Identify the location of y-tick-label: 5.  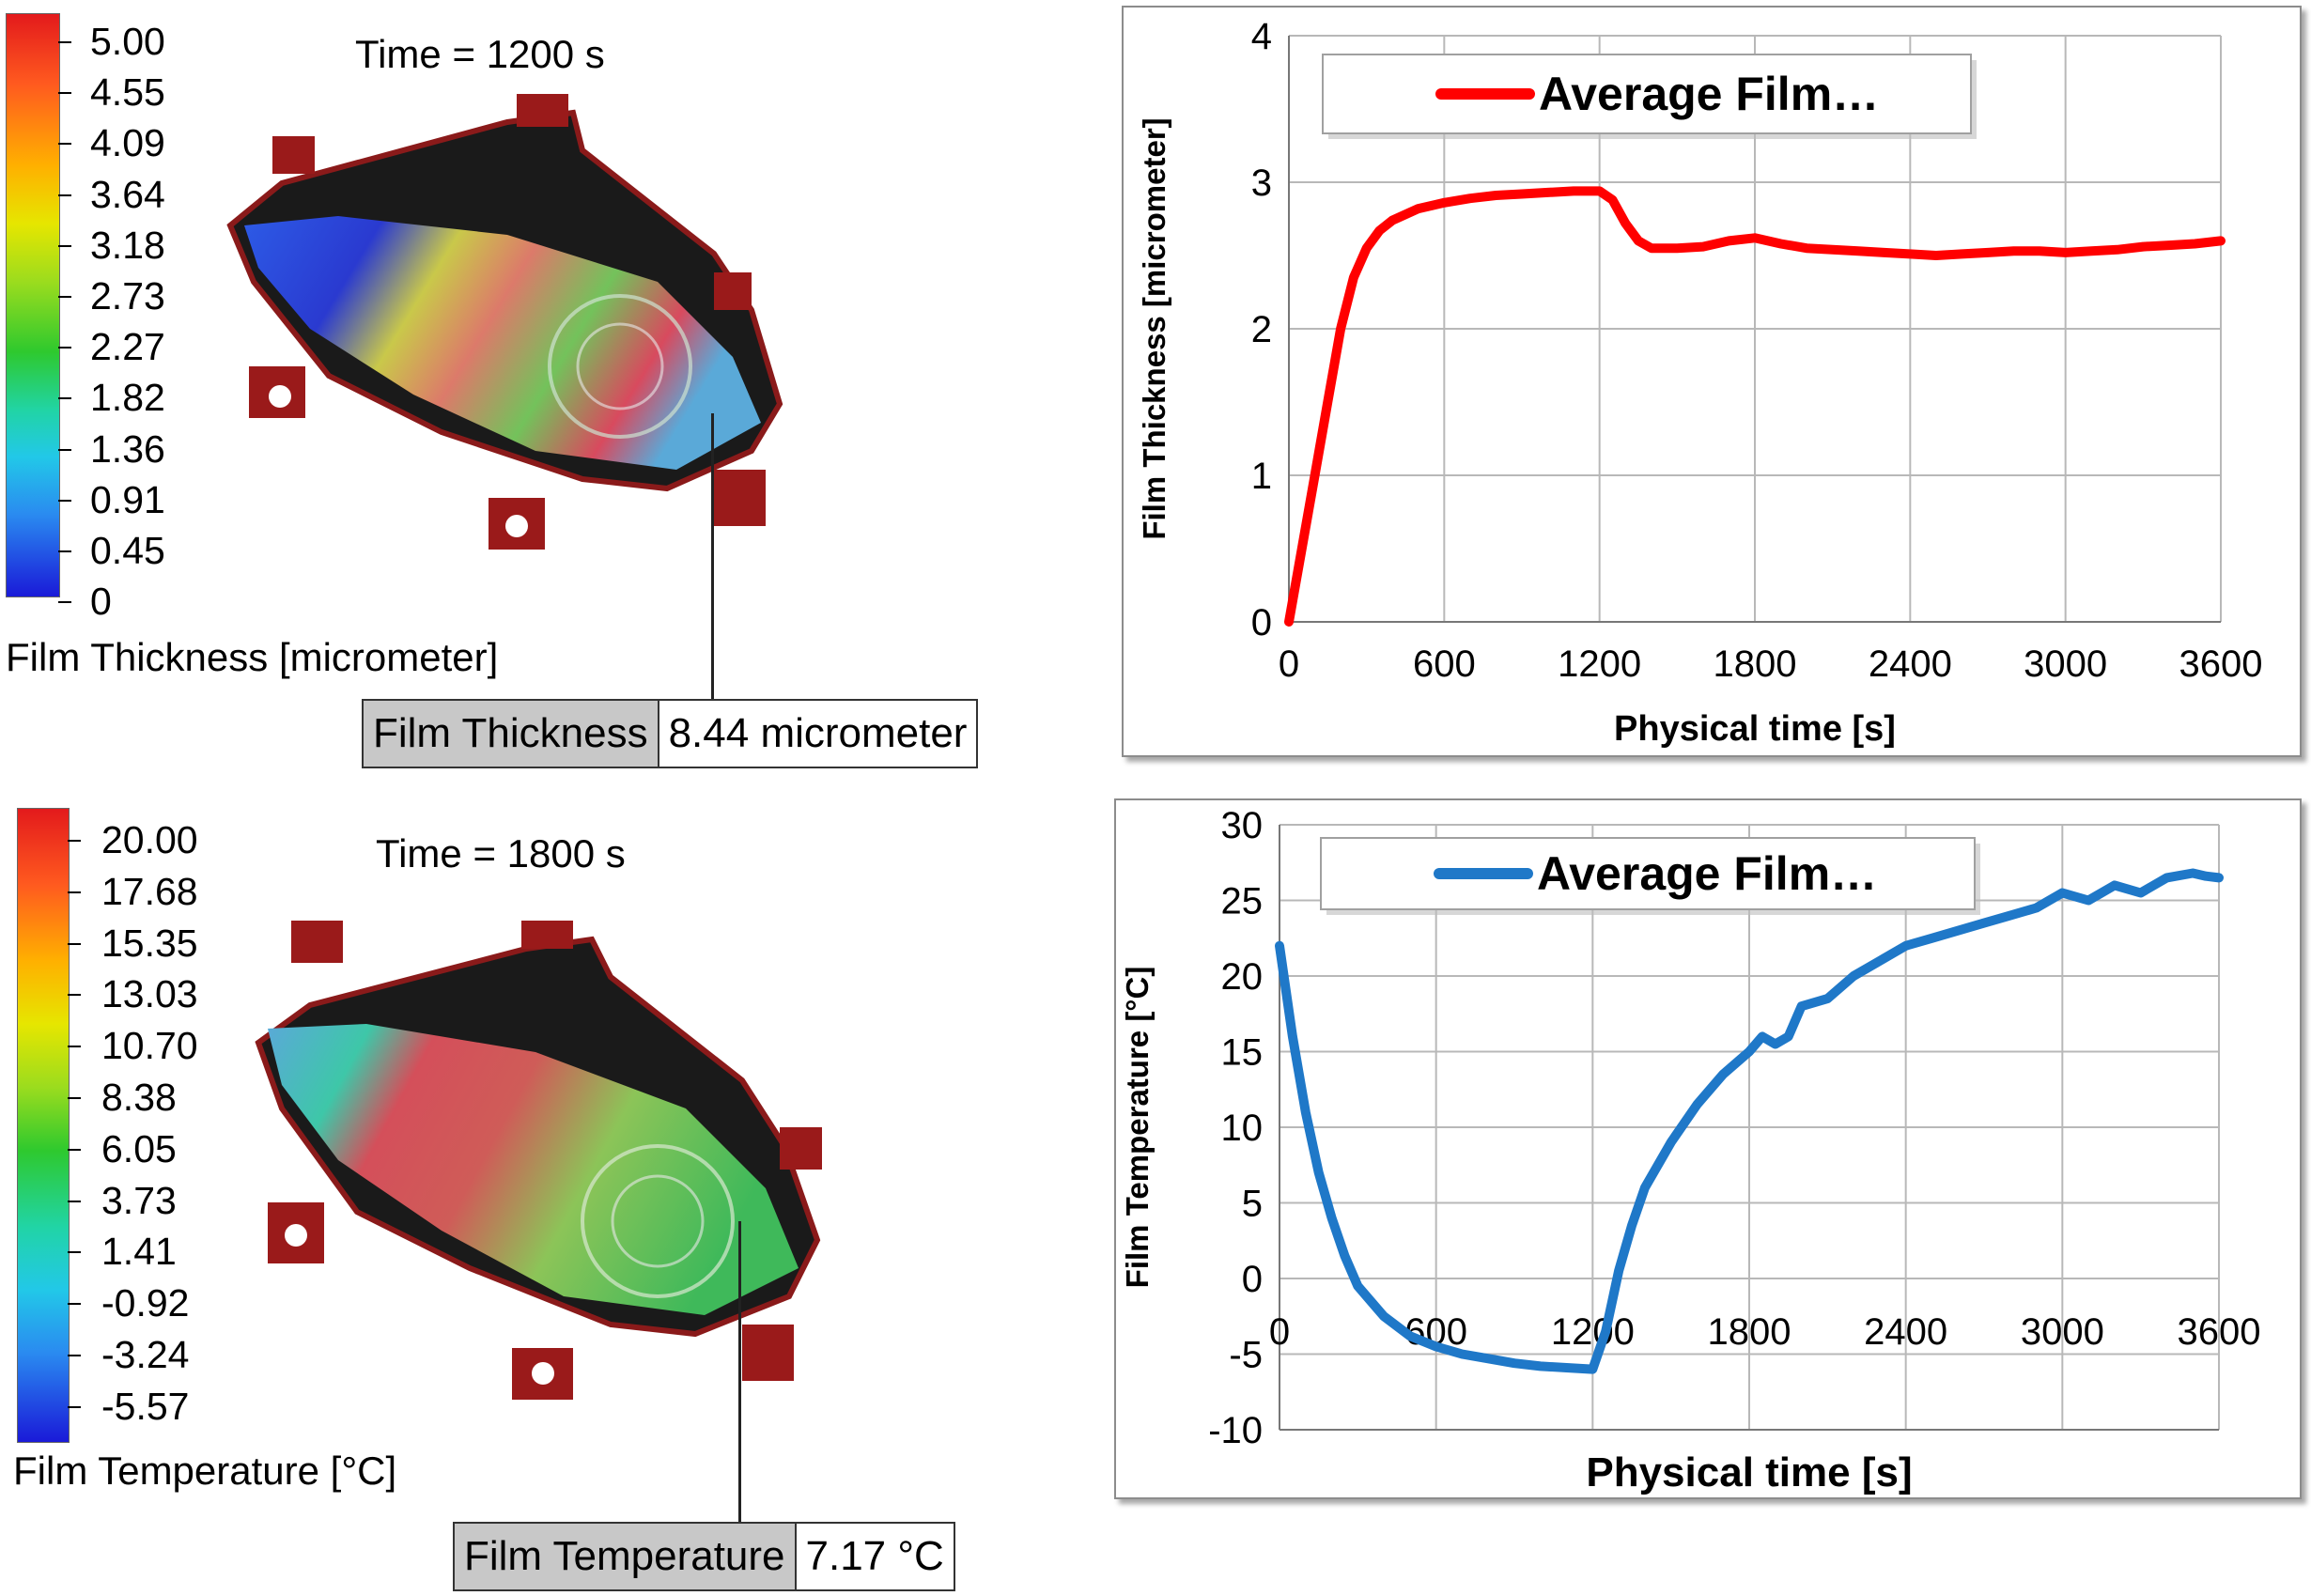
(1252, 1204).